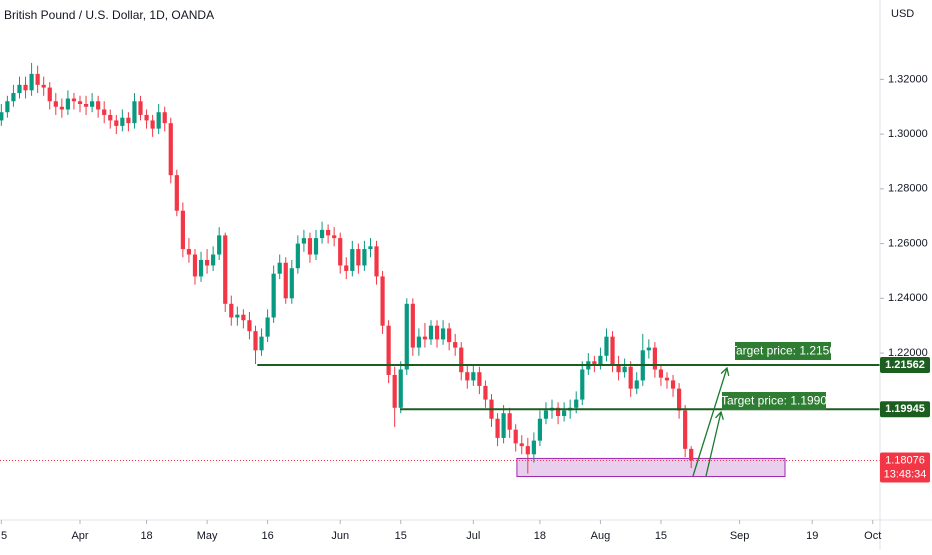 The width and height of the screenshot is (932, 555). What do you see at coordinates (473, 536) in the screenshot?
I see `x-tick-label: Jul` at bounding box center [473, 536].